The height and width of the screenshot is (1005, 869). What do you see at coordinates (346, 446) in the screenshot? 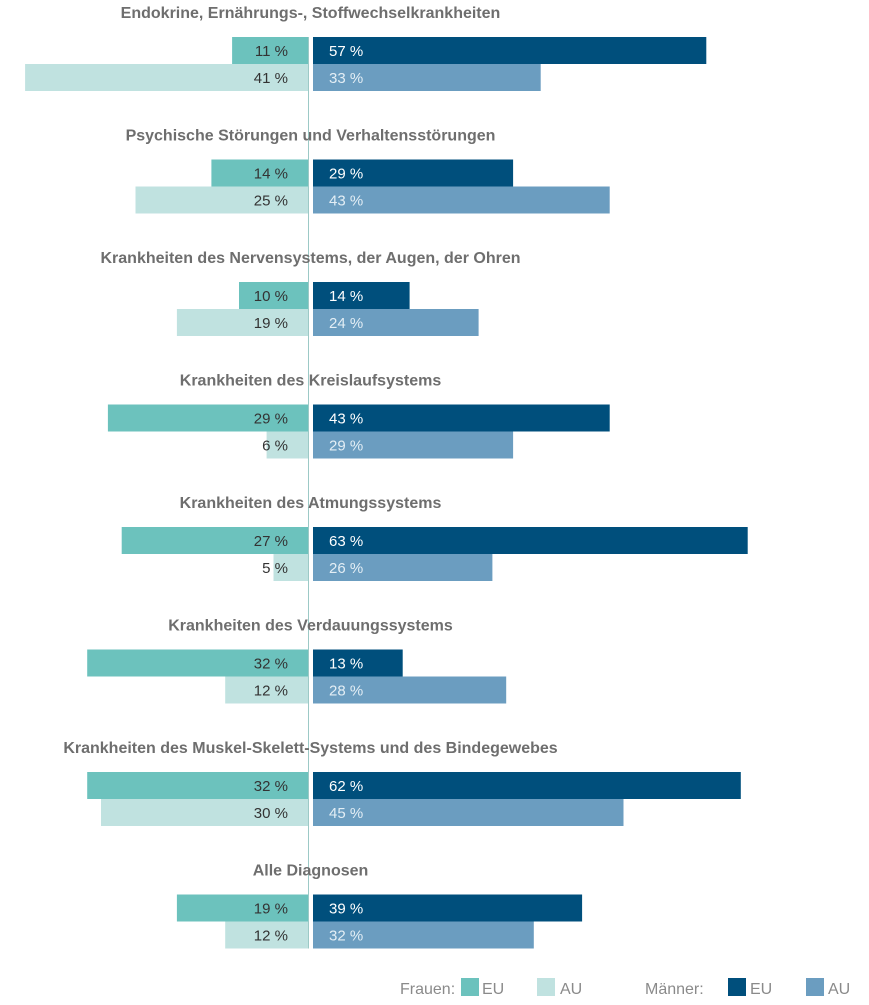
I see `data-label-maenner-au: 29 %` at bounding box center [346, 446].